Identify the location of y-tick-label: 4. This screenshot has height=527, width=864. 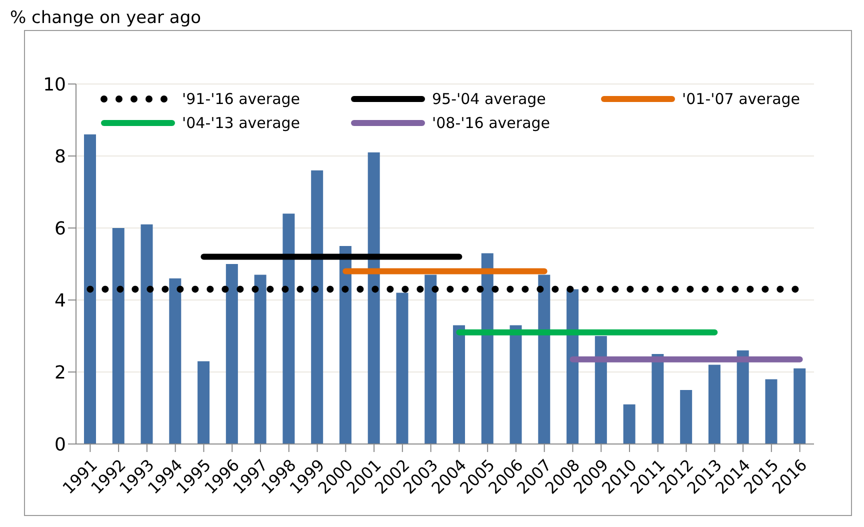
(60, 301).